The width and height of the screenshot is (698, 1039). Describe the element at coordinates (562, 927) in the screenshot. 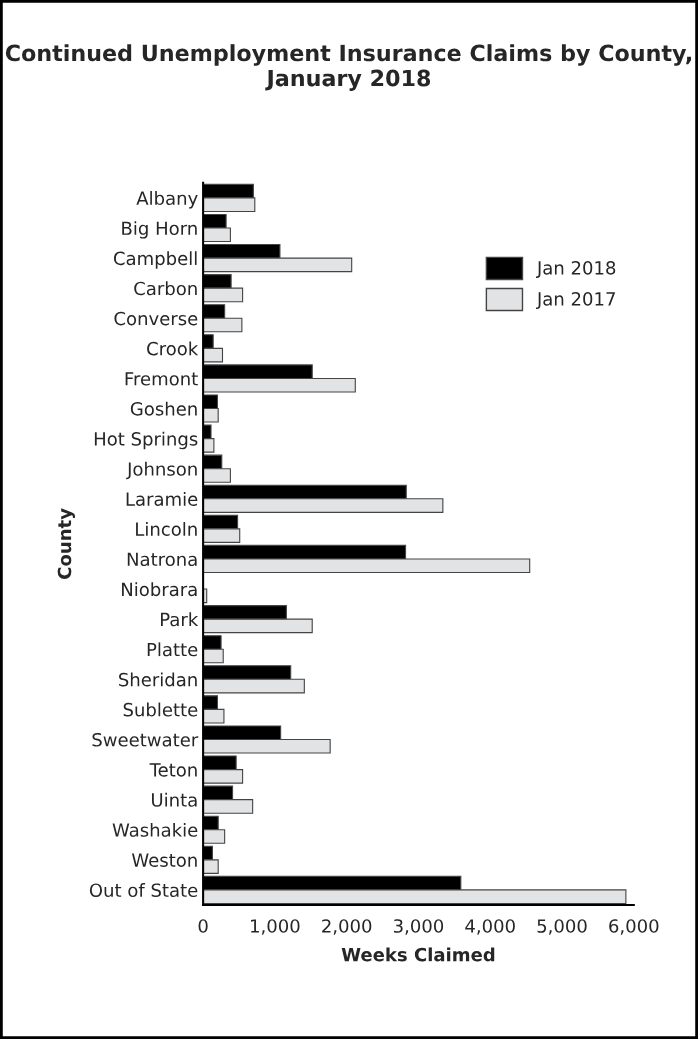

I see `x-tick-label: 5,000` at that location.